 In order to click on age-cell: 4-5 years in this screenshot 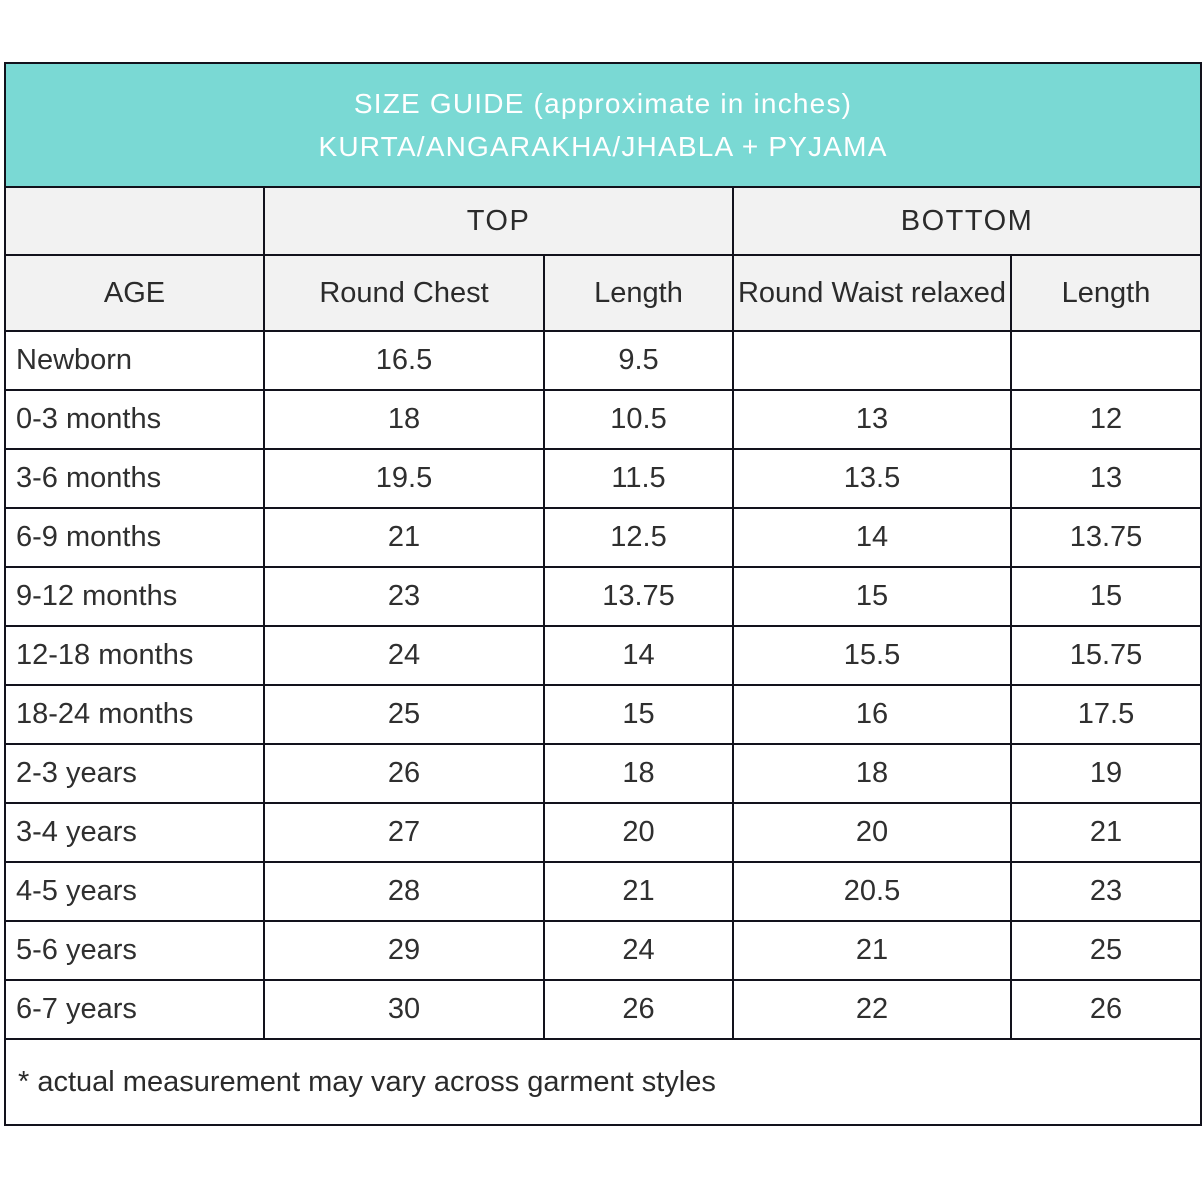, I will do `click(134, 891)`.